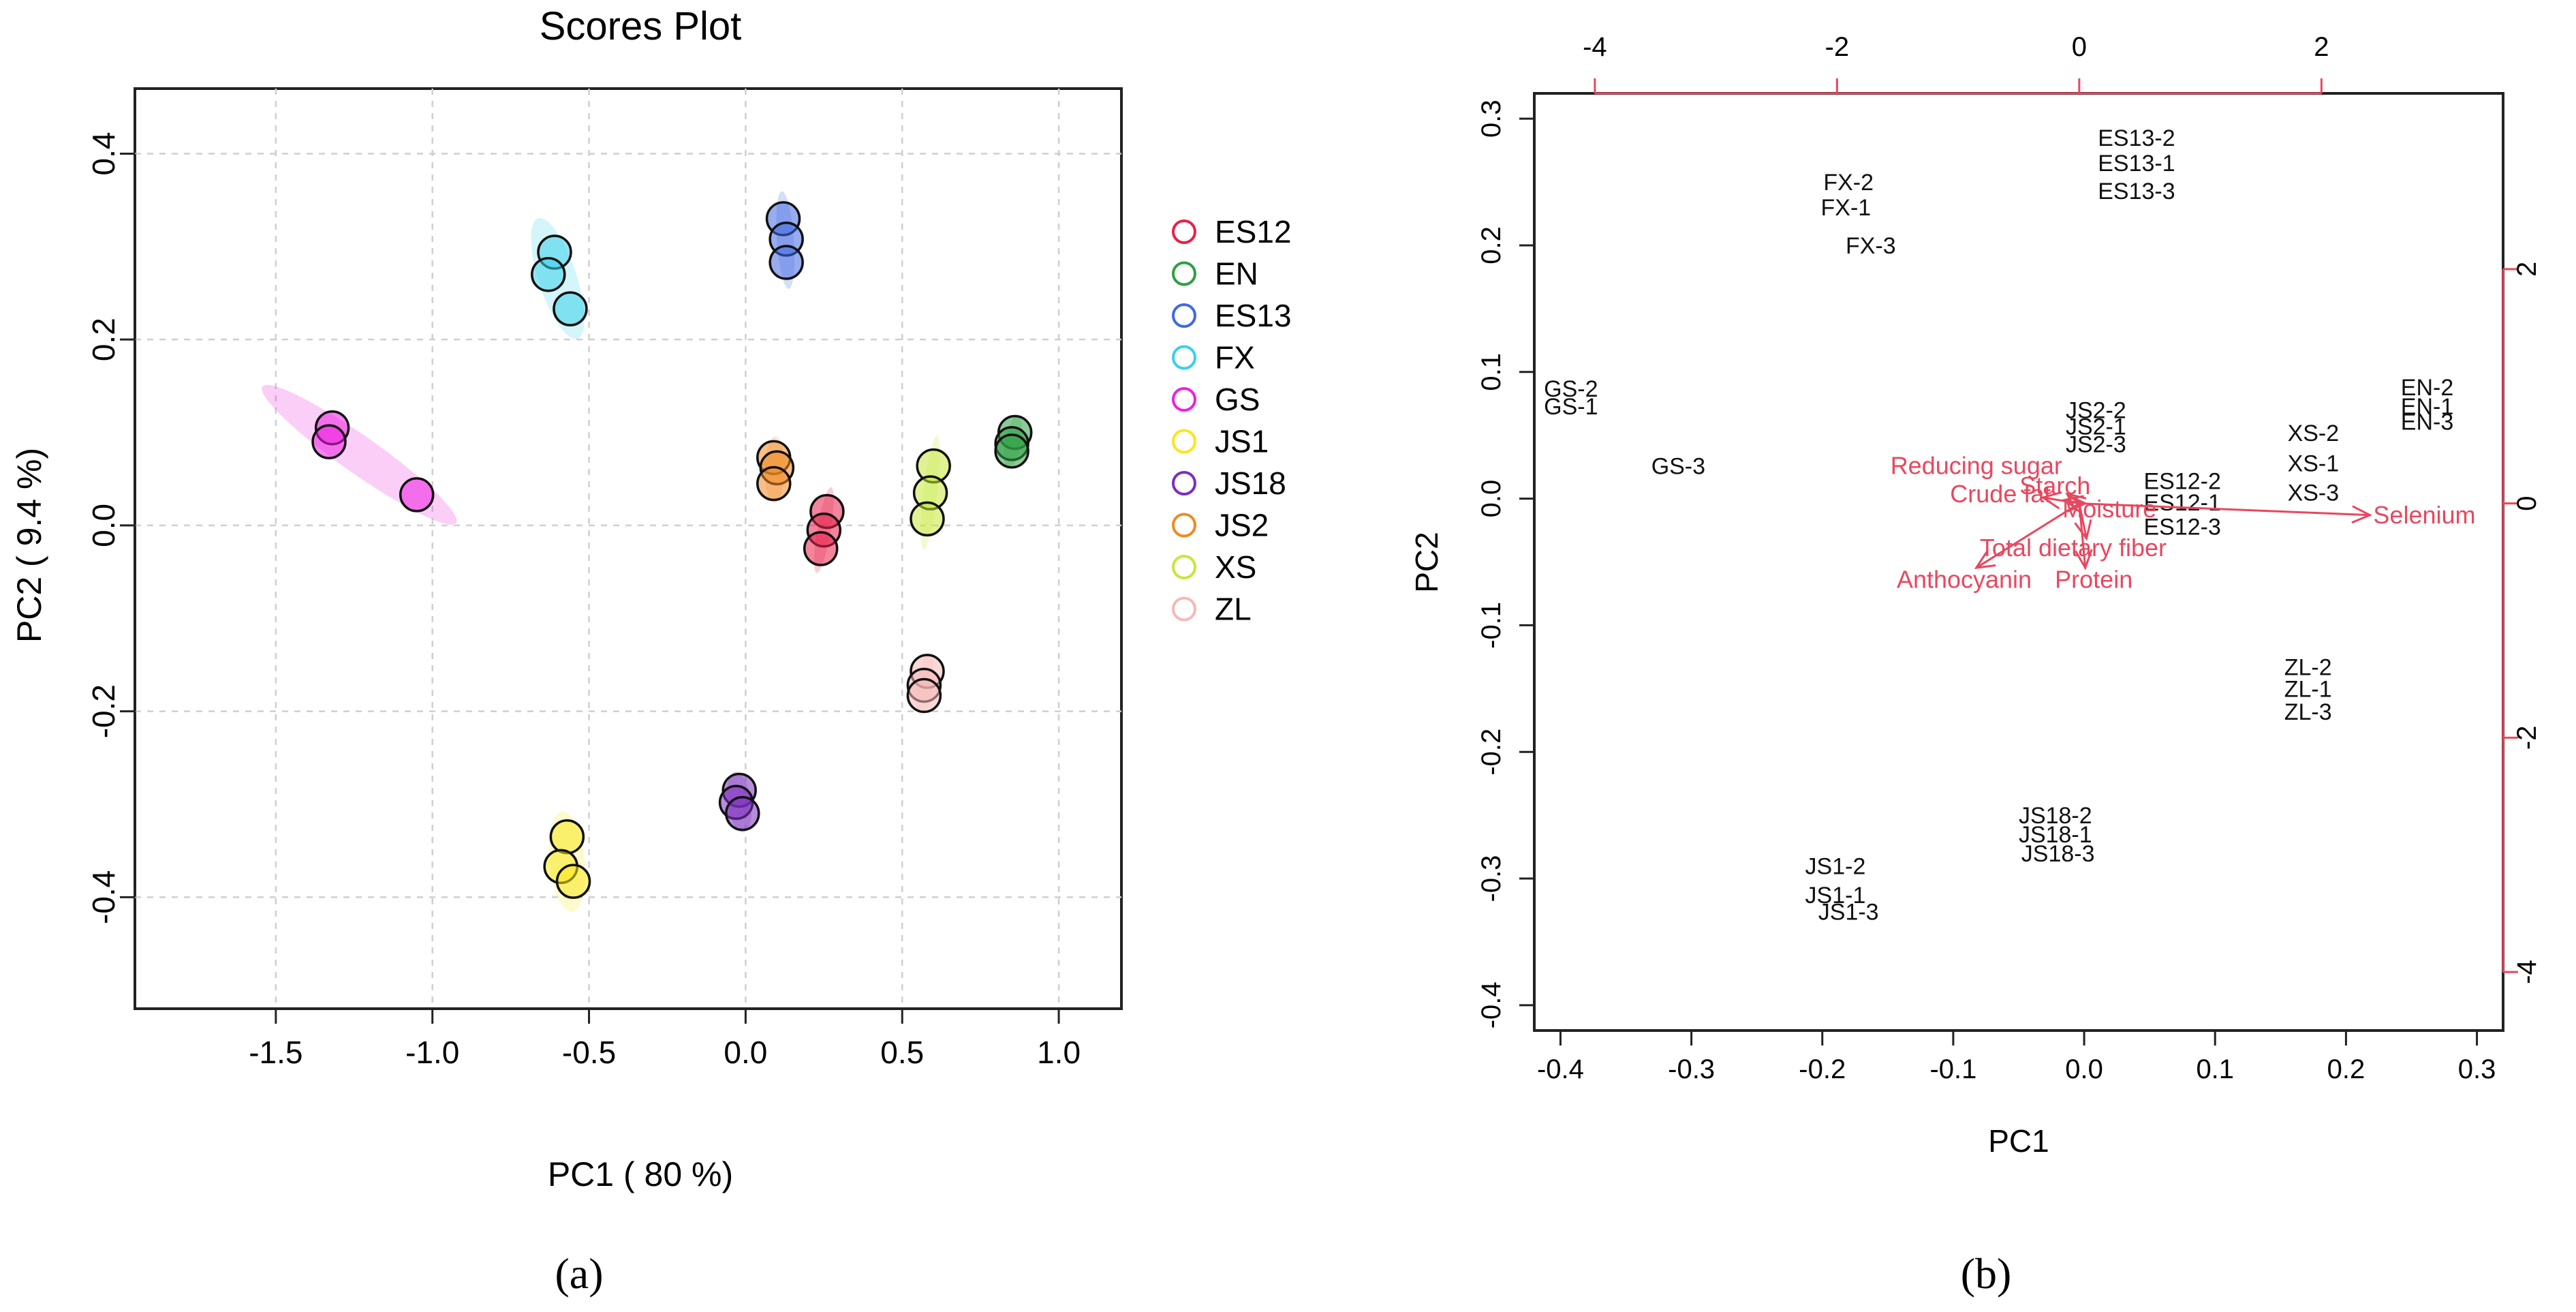 Image resolution: width=2576 pixels, height=1312 pixels. Describe the element at coordinates (29, 545) in the screenshot. I see `chart-a-y-axis-title: PC2 ( 9.4 %)` at that location.